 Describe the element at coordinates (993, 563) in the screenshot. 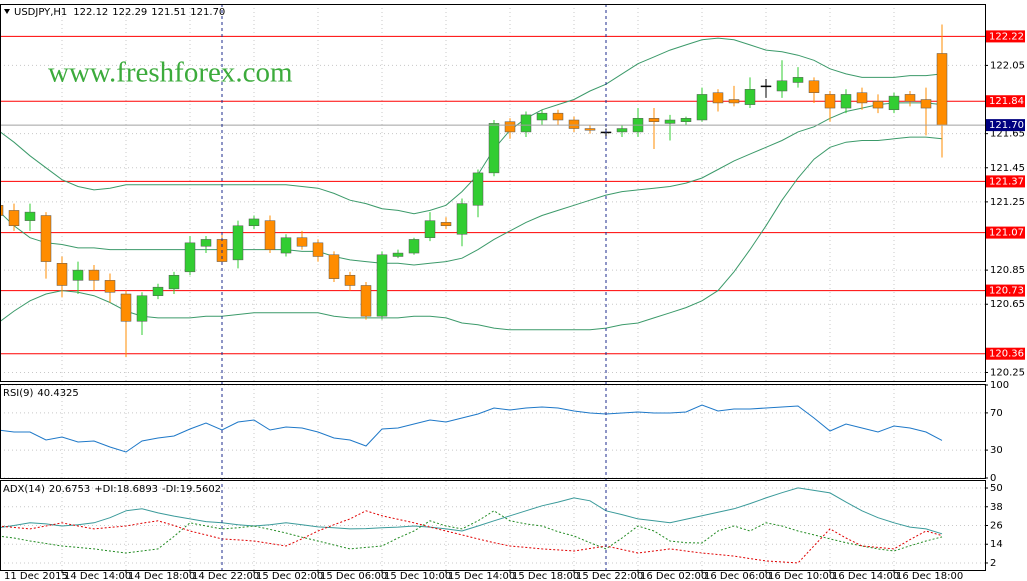

I see `y-tick-label: 2` at that location.